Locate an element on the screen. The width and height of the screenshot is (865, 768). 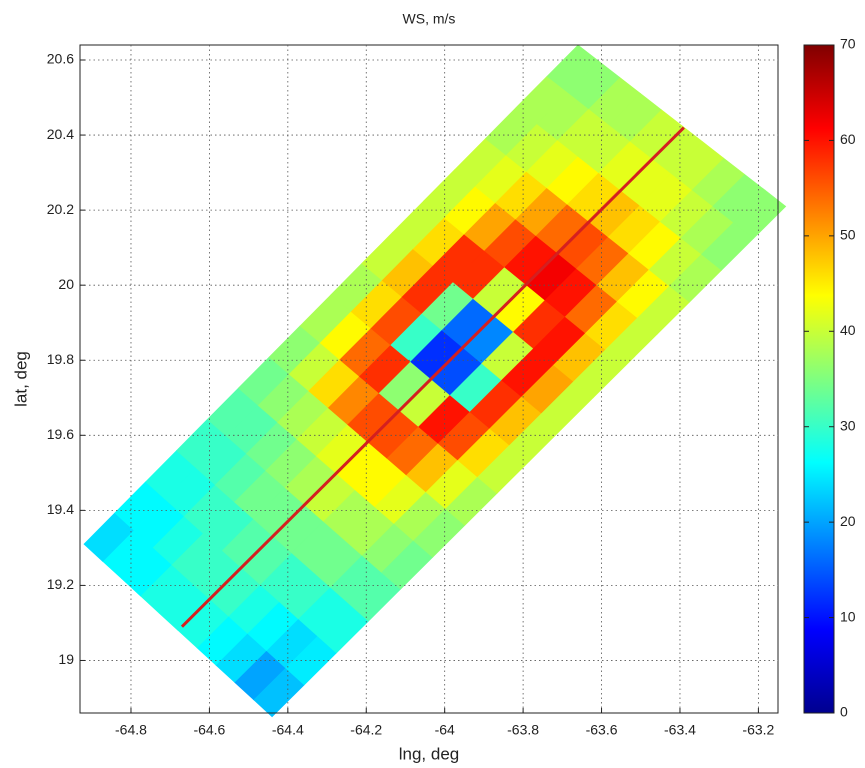
y-tick-label: 19.2 is located at coordinates (60, 584).